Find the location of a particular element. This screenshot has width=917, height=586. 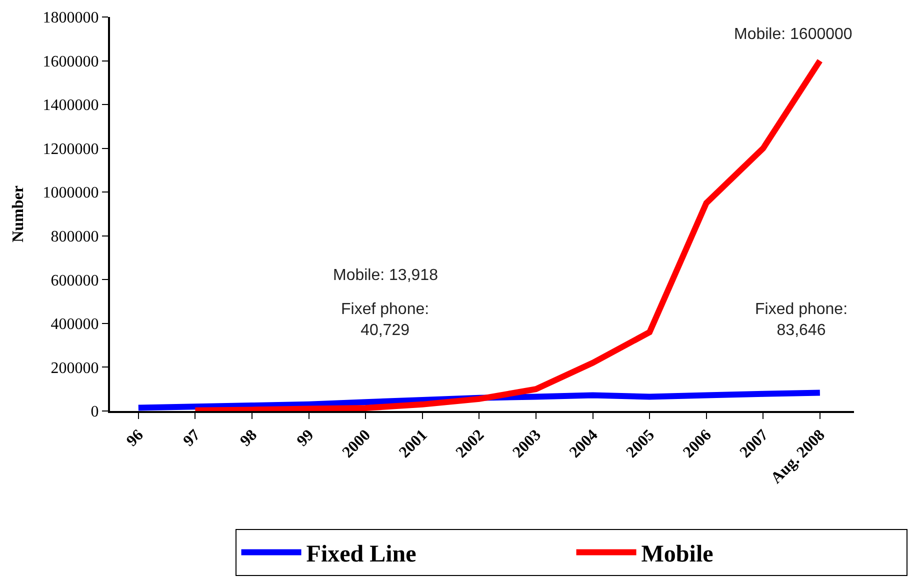

y-tick-label: 400000 is located at coordinates (74, 325).